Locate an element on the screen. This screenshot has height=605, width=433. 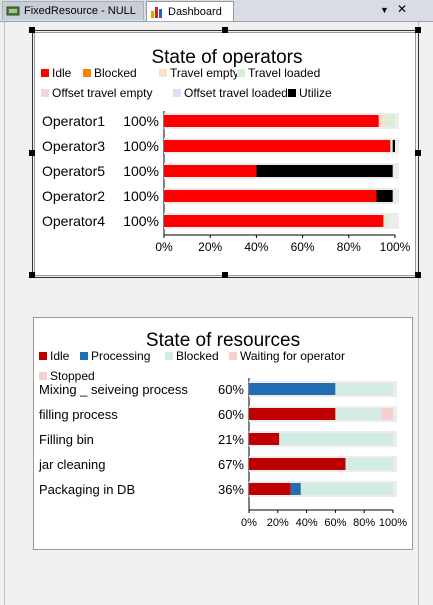
legend-label: Idle is located at coordinates (62, 73).